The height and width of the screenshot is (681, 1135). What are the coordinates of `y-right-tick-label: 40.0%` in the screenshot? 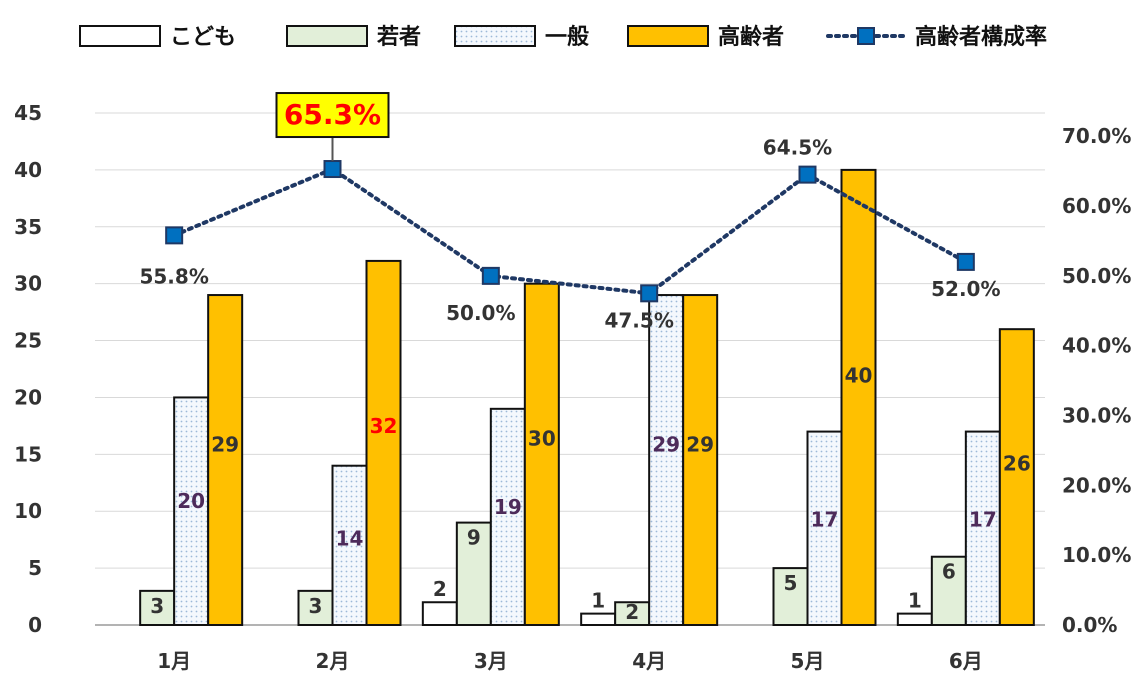 It's located at (1096, 346).